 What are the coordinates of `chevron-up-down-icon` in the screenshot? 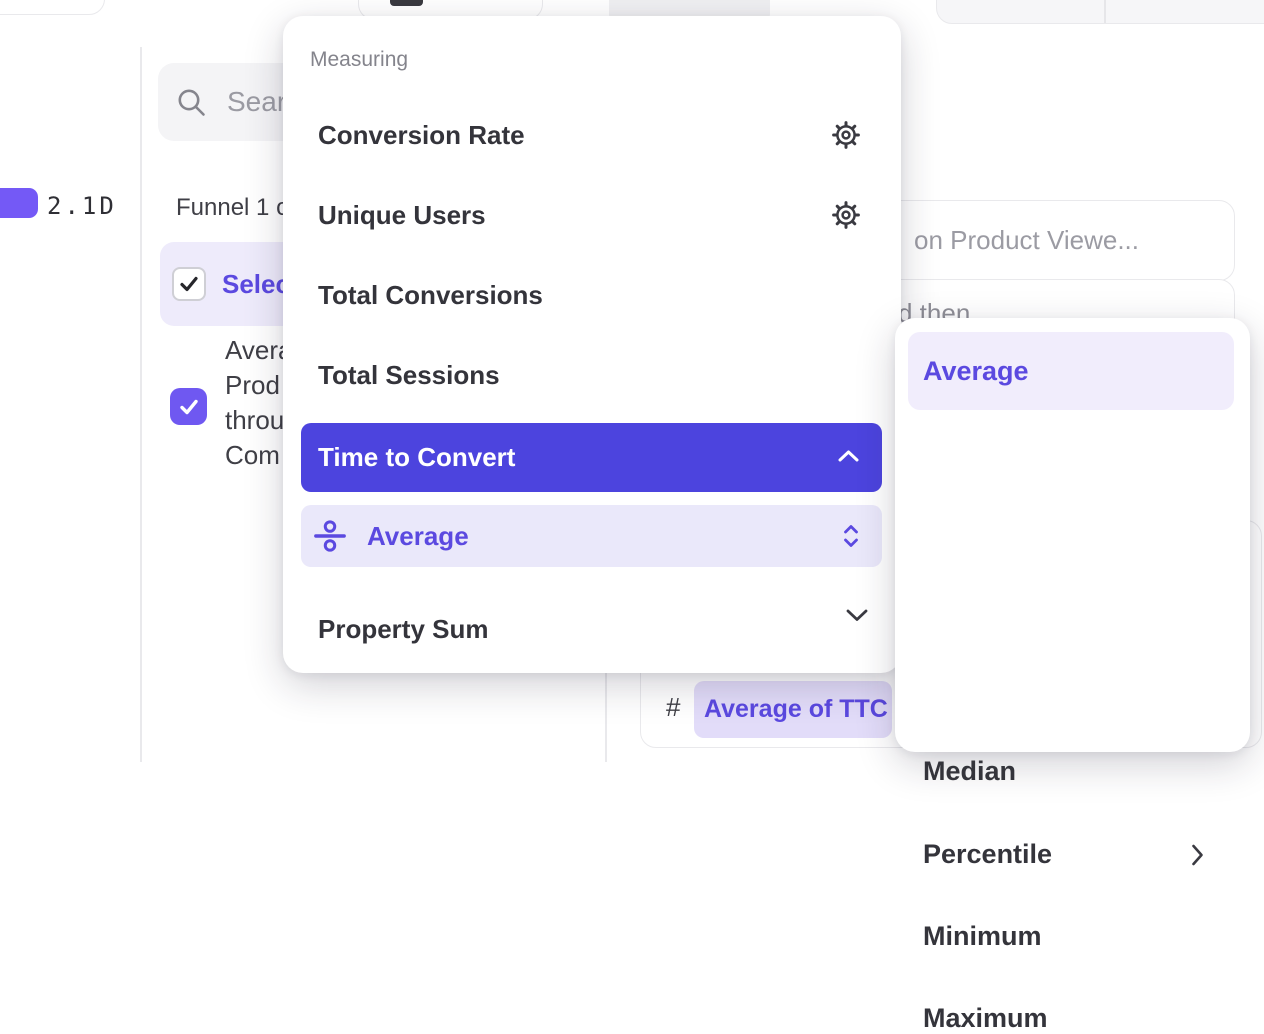 It's located at (851, 536).